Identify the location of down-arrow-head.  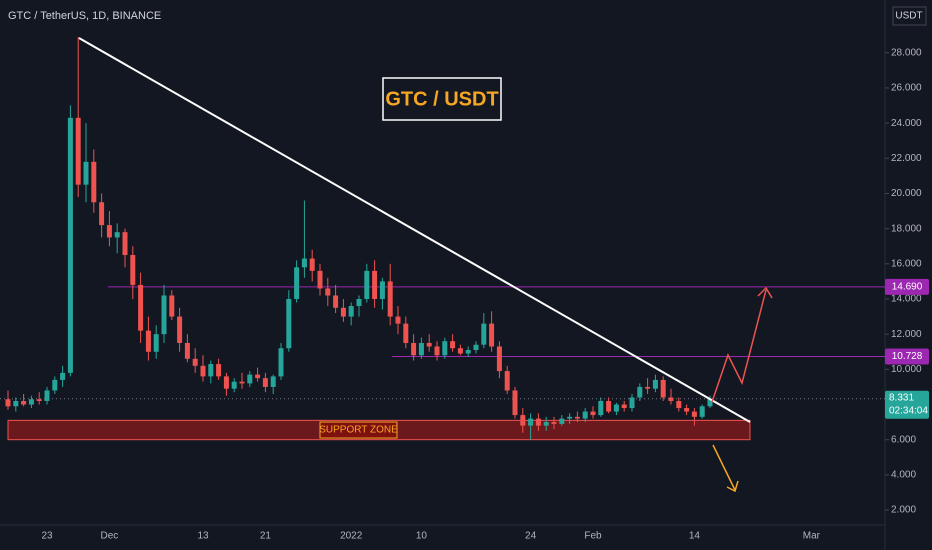
(732, 486).